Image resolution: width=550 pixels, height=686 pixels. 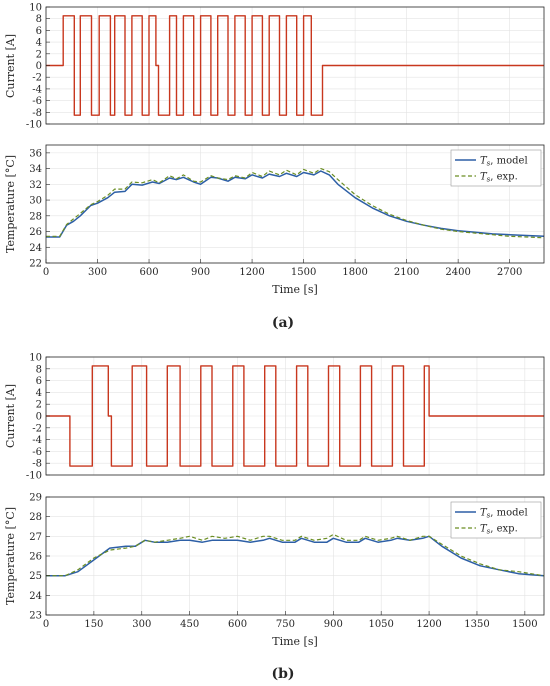 What do you see at coordinates (35, 248) in the screenshot?
I see `a-tmp-ytick-label-6: 24` at bounding box center [35, 248].